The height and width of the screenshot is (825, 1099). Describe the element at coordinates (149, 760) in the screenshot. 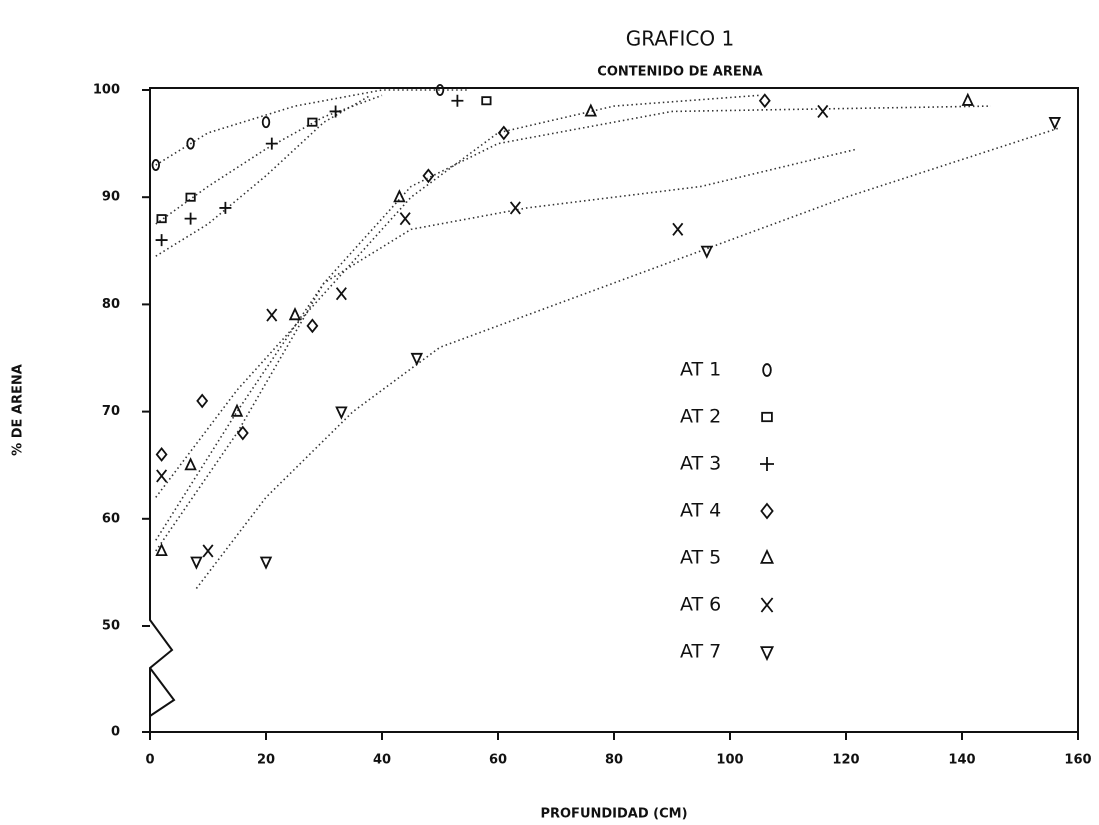

I see `x-tick-label: 0` at that location.